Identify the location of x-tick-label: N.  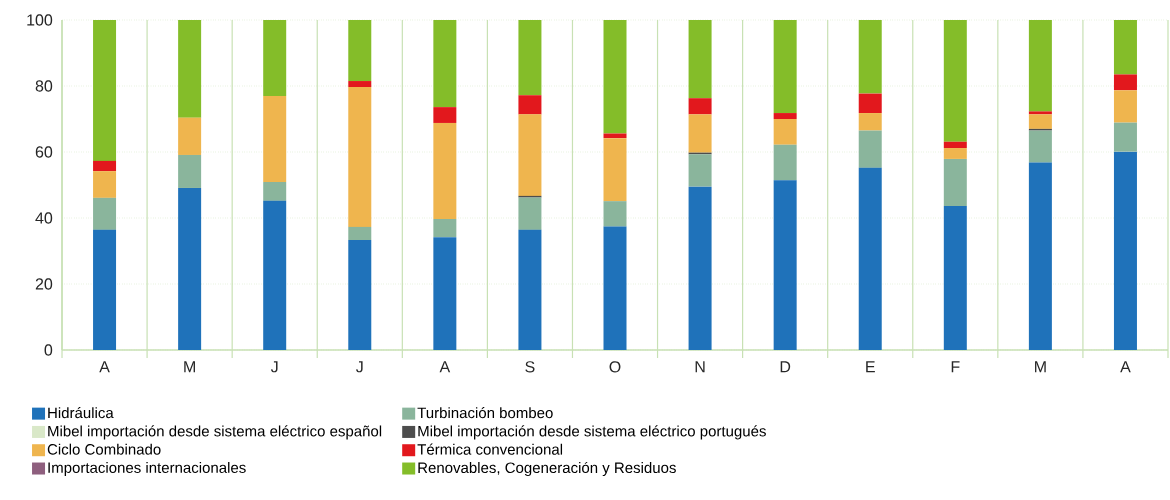
(700, 367).